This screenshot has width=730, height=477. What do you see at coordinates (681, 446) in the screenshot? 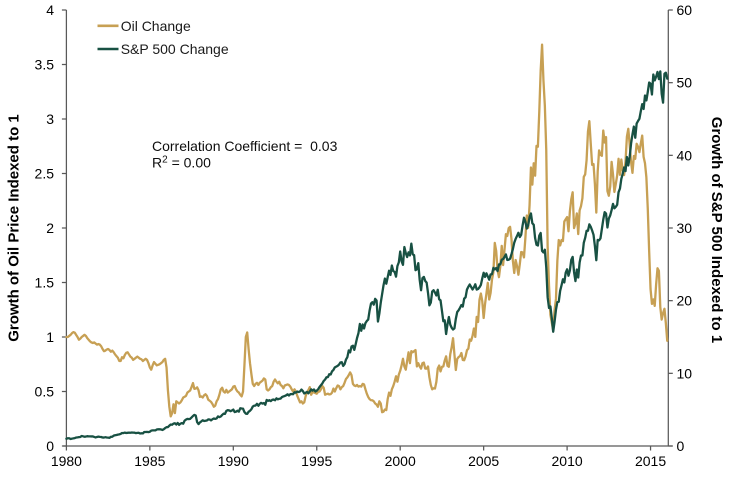
I see `right-tick-label: 0` at bounding box center [681, 446].